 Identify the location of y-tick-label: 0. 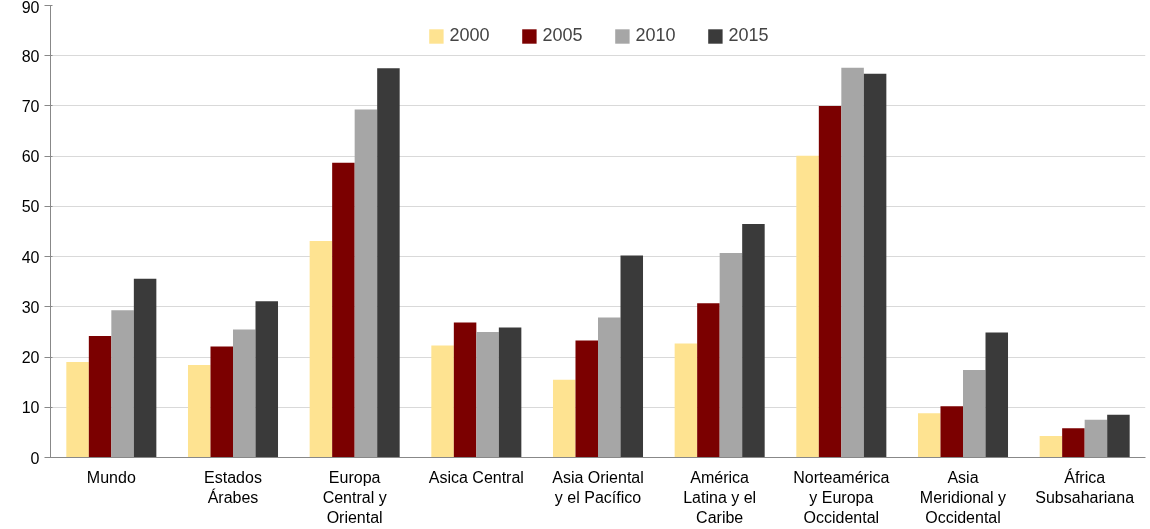
(35, 458).